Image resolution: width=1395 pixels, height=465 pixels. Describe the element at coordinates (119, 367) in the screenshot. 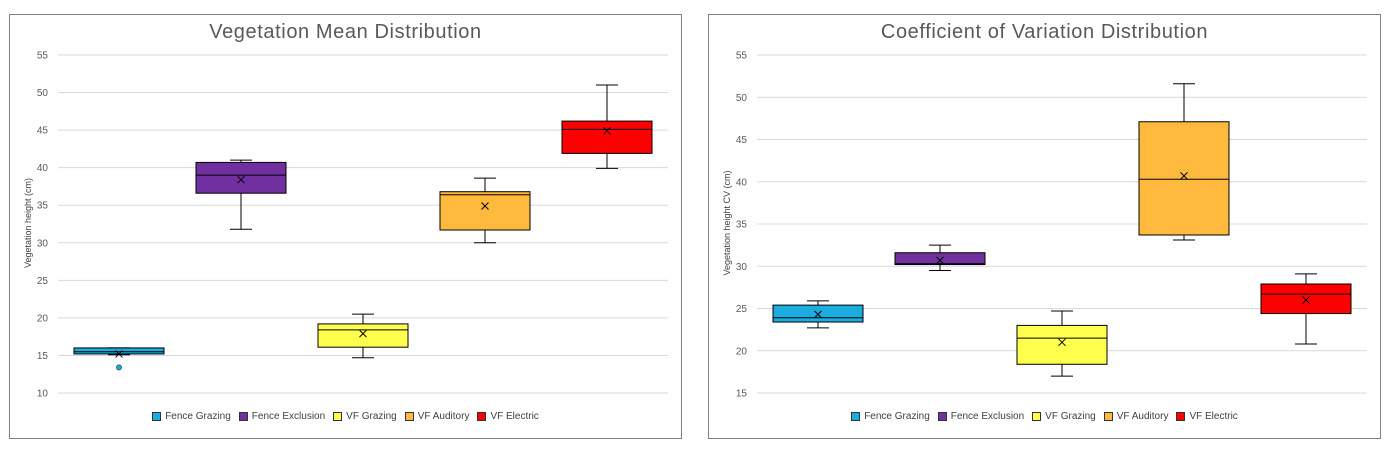

I see `outlier-point` at that location.